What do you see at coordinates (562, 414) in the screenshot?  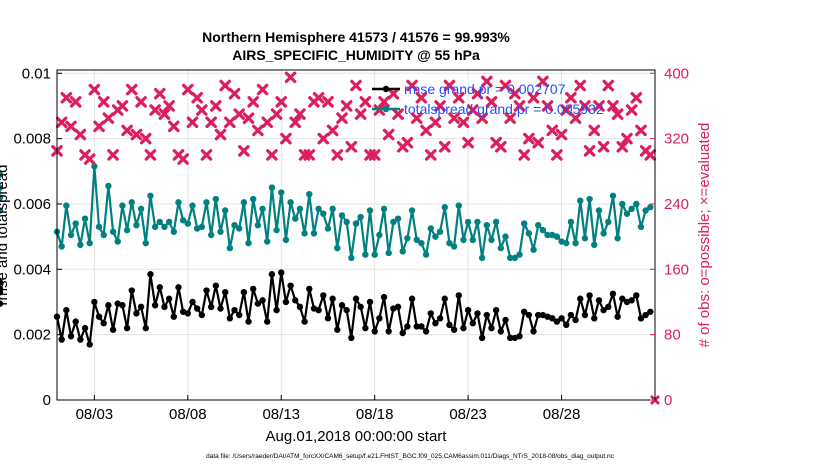 I see `x-tick-label: 08/28` at bounding box center [562, 414].